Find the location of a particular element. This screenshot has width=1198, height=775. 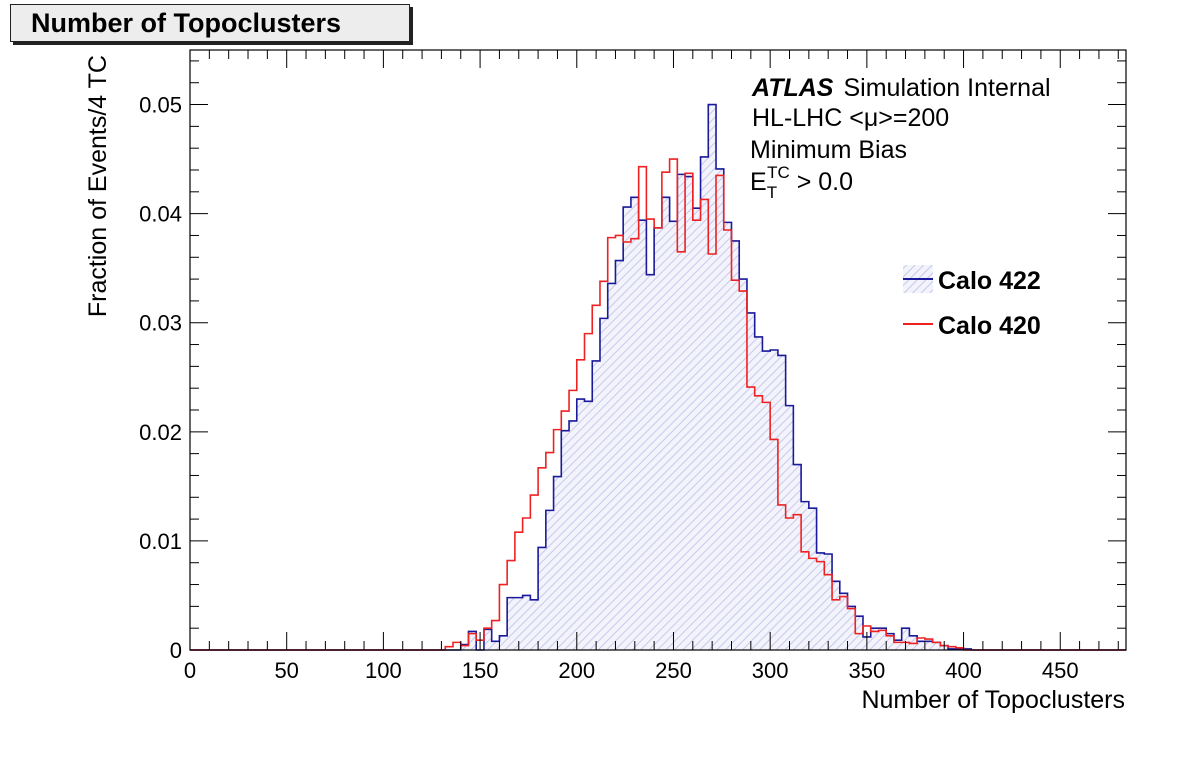

annotation-line-3: Minimum Bias is located at coordinates (828, 150).